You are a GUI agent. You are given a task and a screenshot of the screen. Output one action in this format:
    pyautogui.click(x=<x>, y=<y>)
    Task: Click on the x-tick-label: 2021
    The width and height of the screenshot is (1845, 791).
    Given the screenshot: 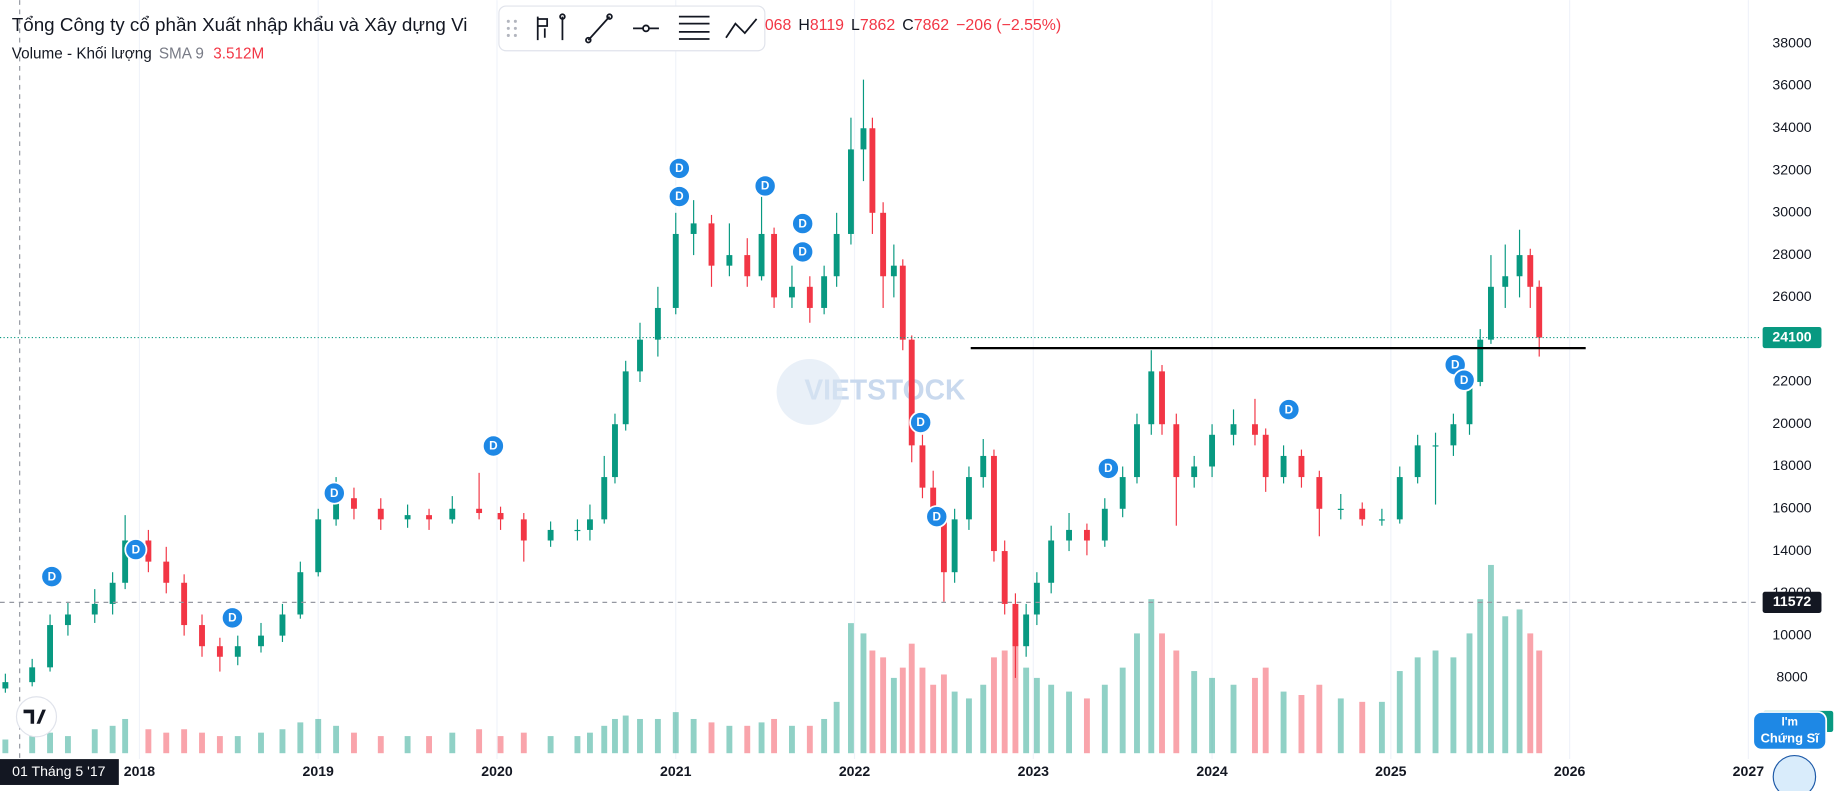 What is the action you would take?
    pyautogui.click(x=676, y=771)
    